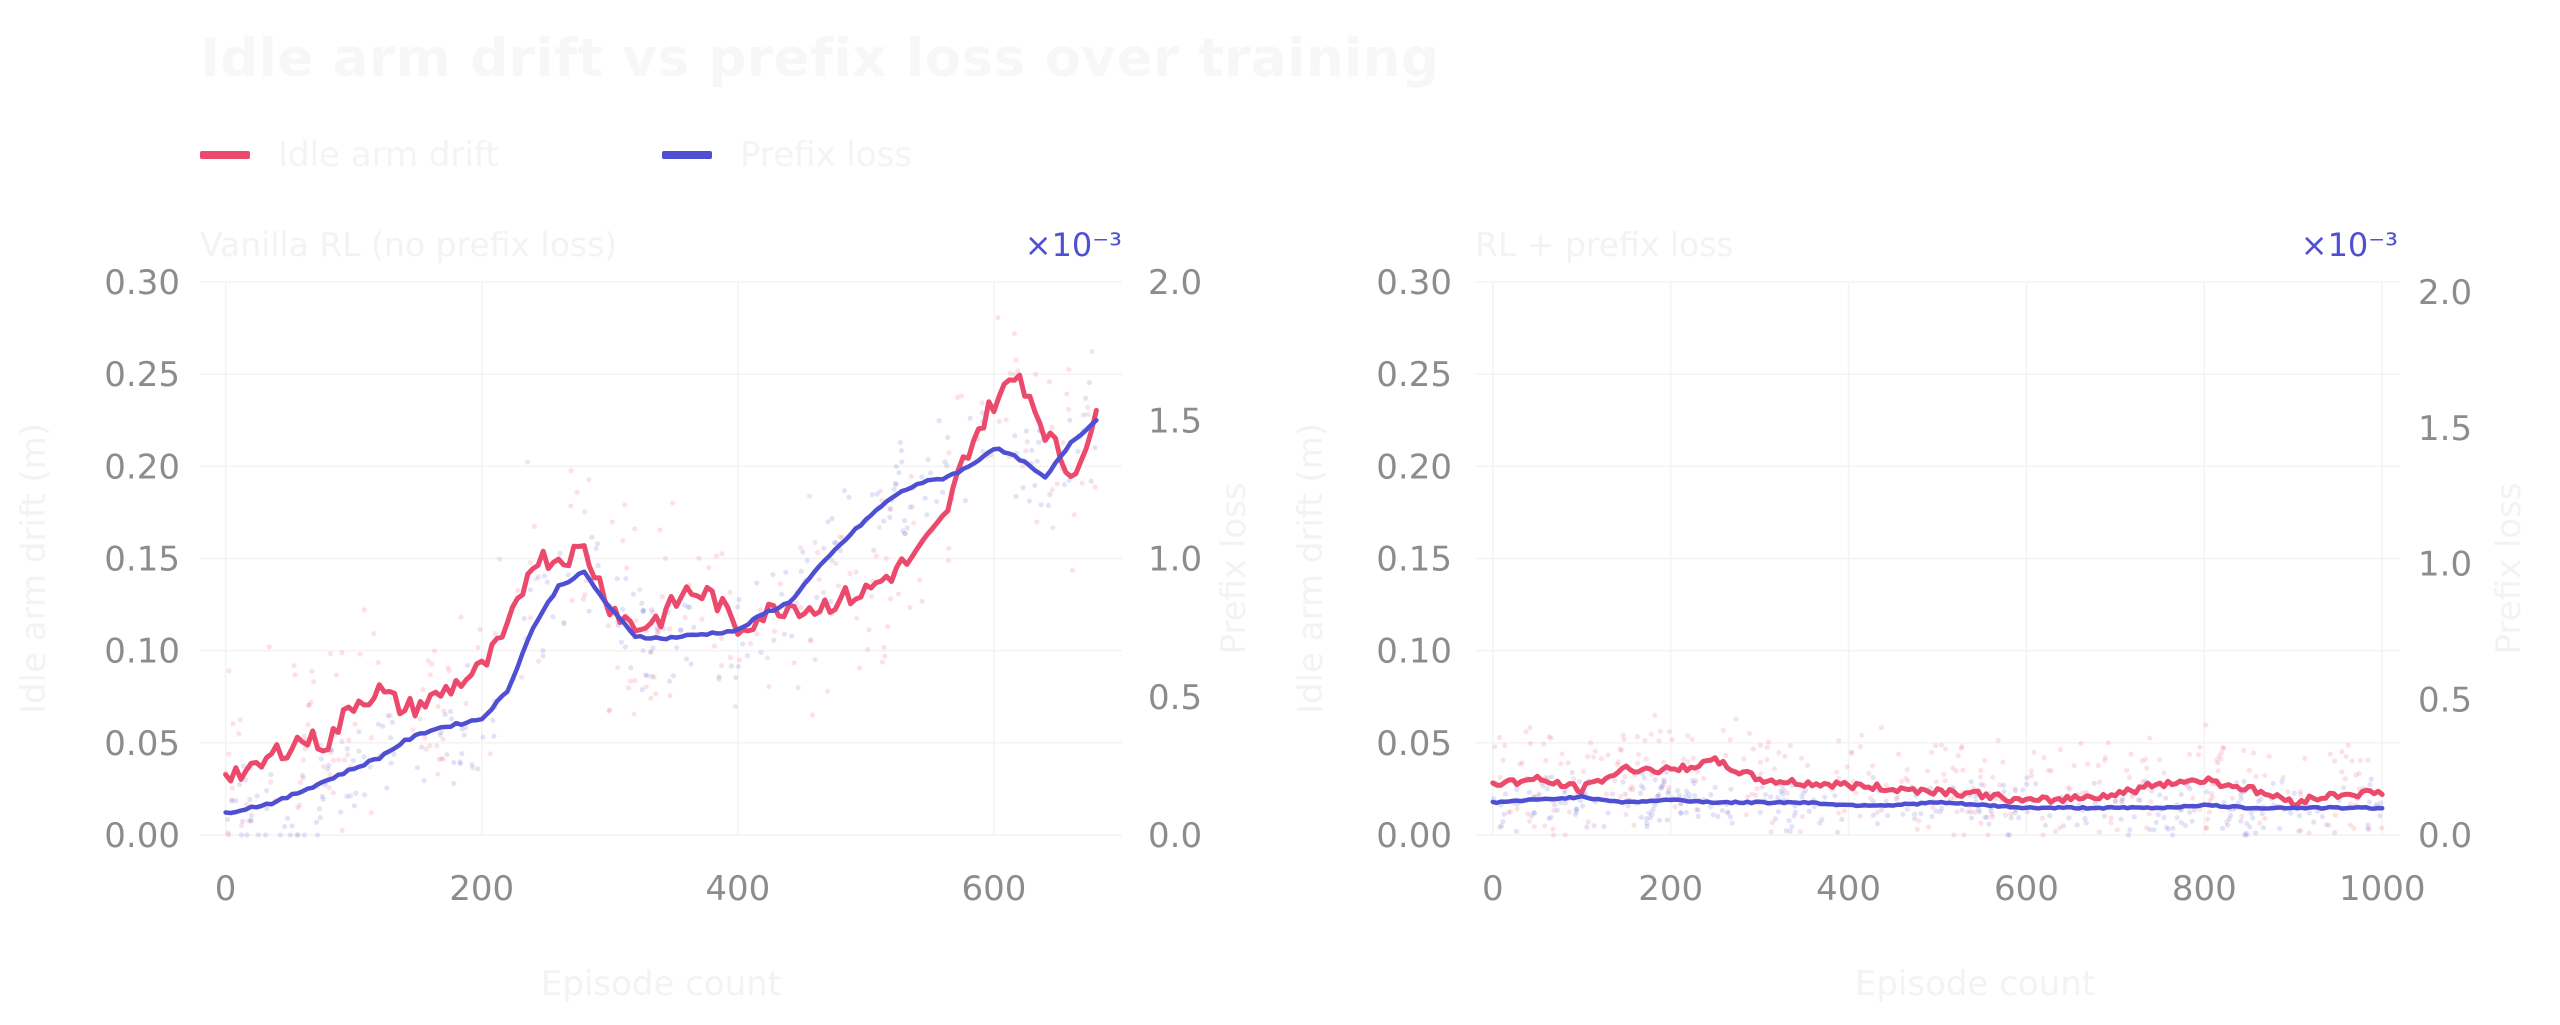  What do you see at coordinates (2026, 889) in the screenshot?
I see `x-tick-label: 600` at bounding box center [2026, 889].